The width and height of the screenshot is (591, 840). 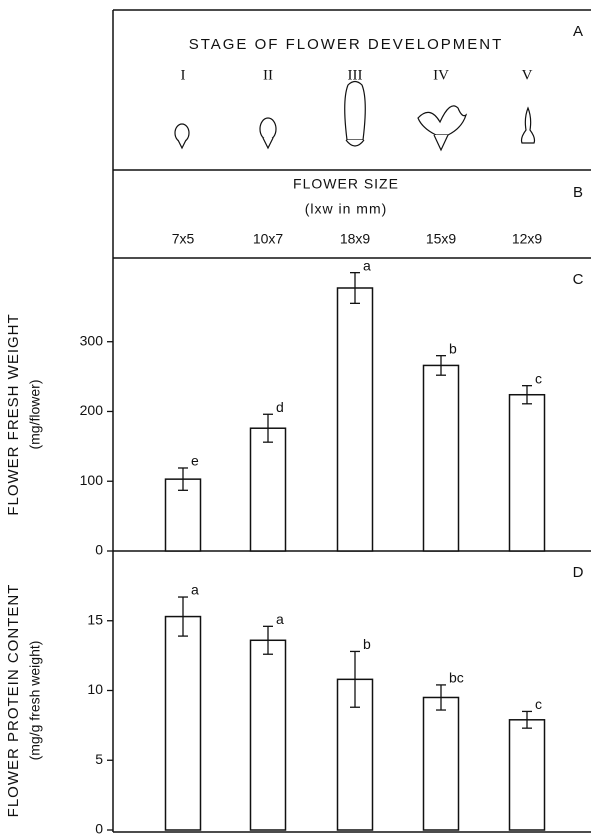 I want to click on panel-letter: C, so click(x=578, y=279).